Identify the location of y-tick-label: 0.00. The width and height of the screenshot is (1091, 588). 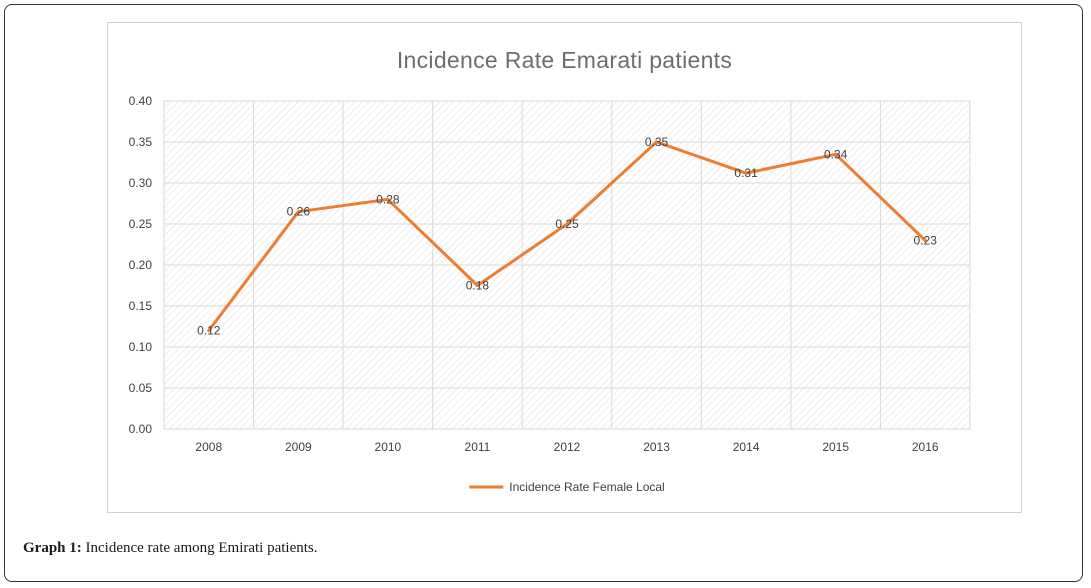
(141, 429).